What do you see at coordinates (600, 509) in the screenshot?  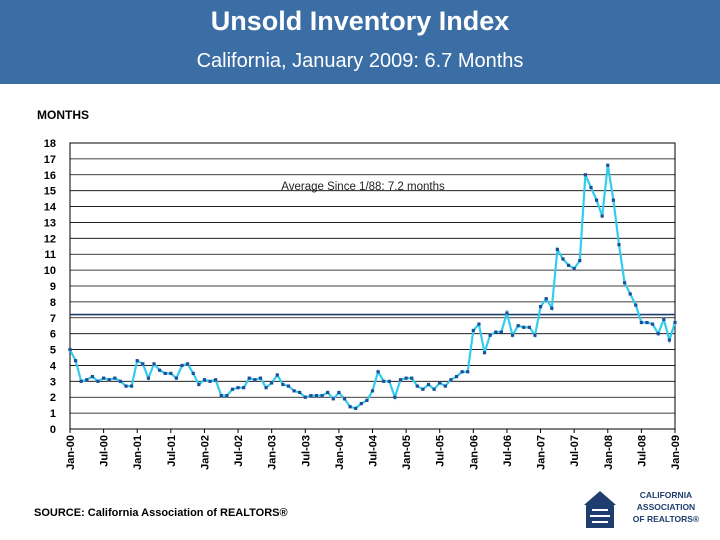 I see `logo-icon` at bounding box center [600, 509].